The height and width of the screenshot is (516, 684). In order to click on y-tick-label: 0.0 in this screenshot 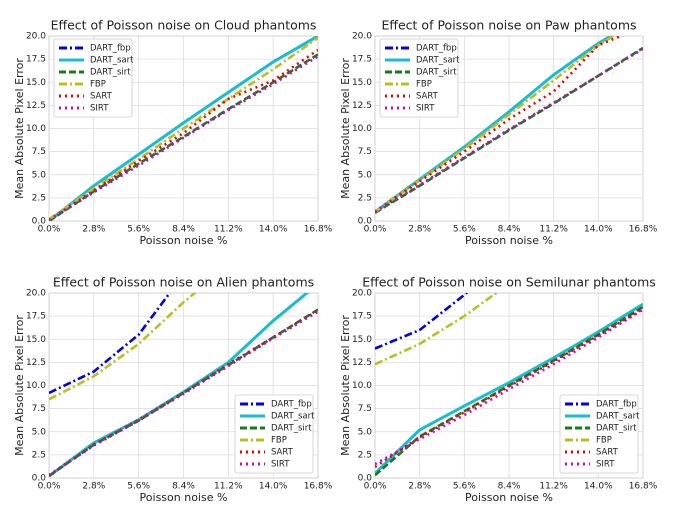, I will do `click(39, 479)`.